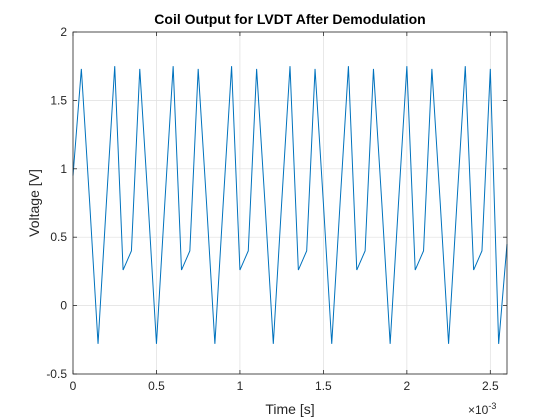 This screenshot has width=560, height=420. I want to click on y-tick-label: 1.5, so click(58, 100).